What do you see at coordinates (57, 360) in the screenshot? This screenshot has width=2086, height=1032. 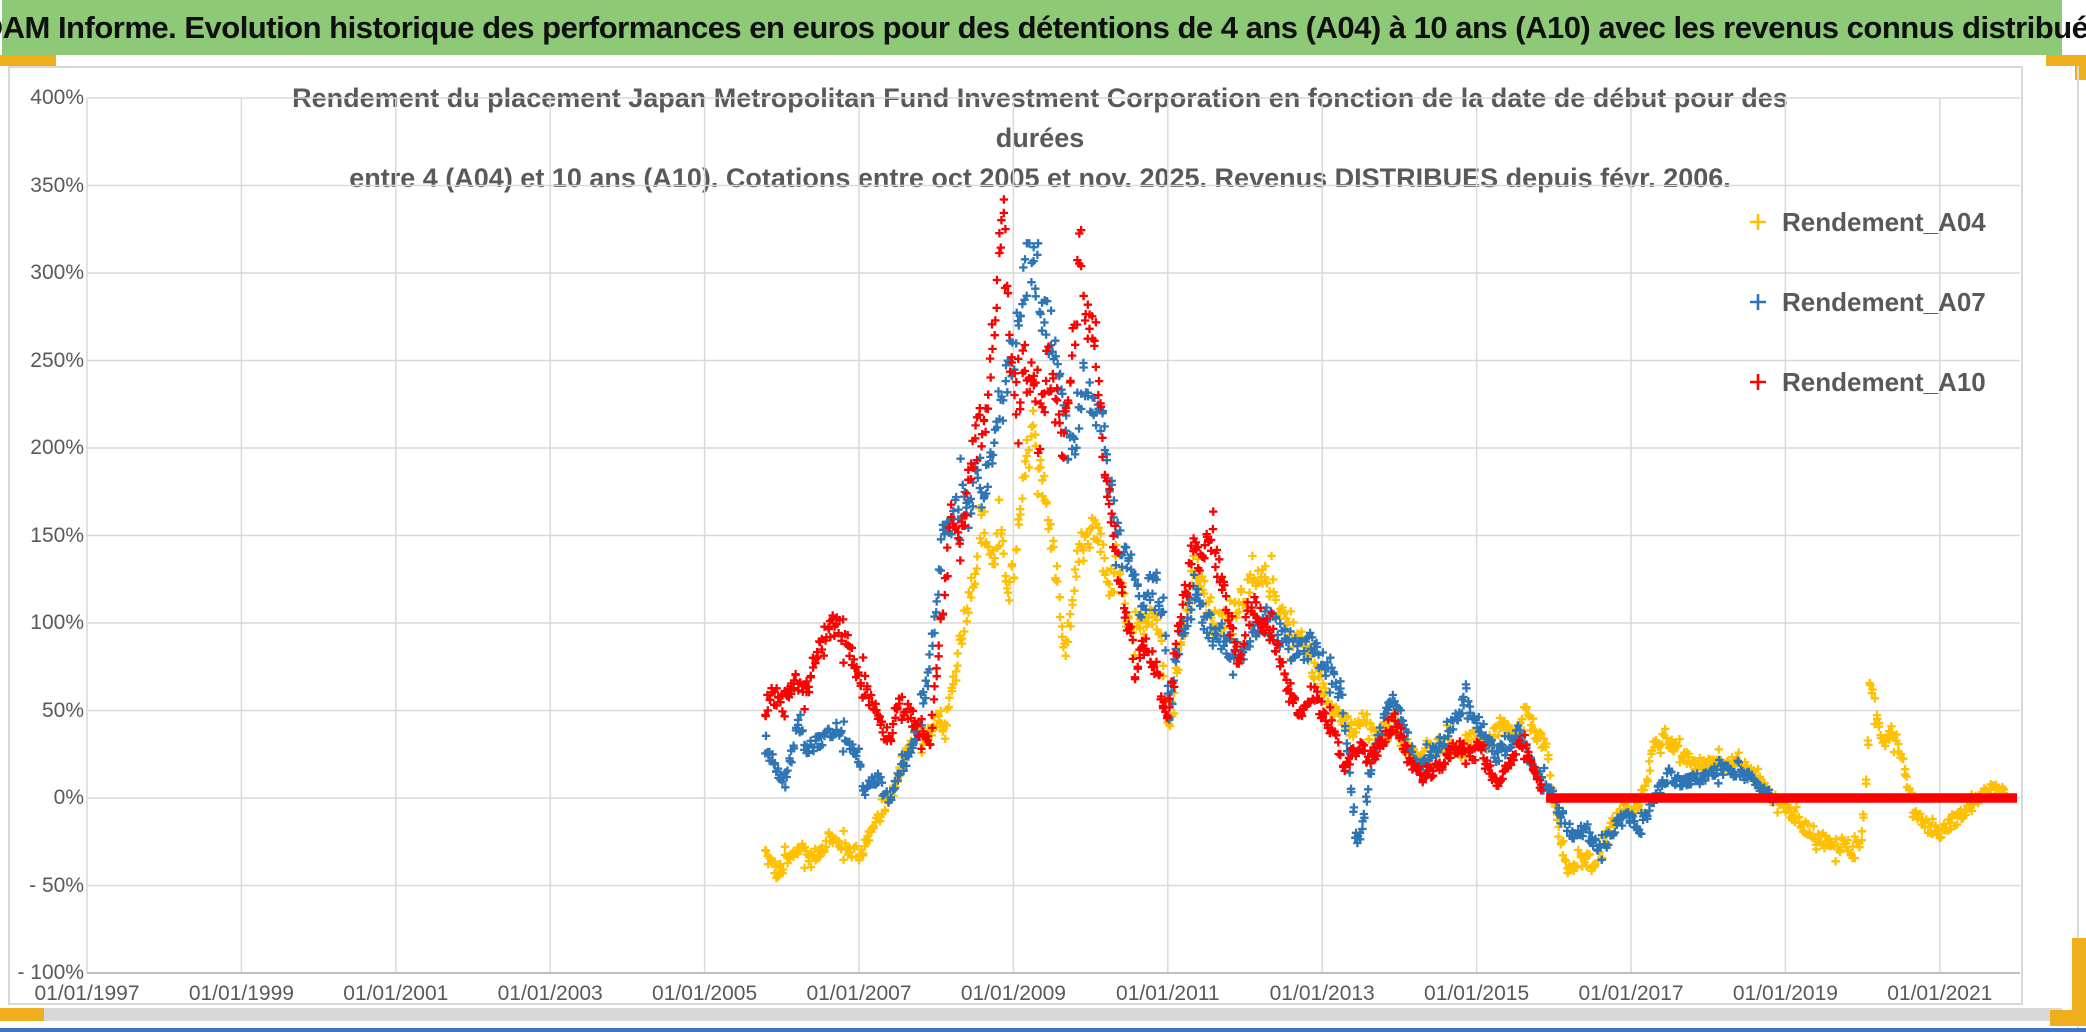 I see `y-tick-label: 250%` at bounding box center [57, 360].